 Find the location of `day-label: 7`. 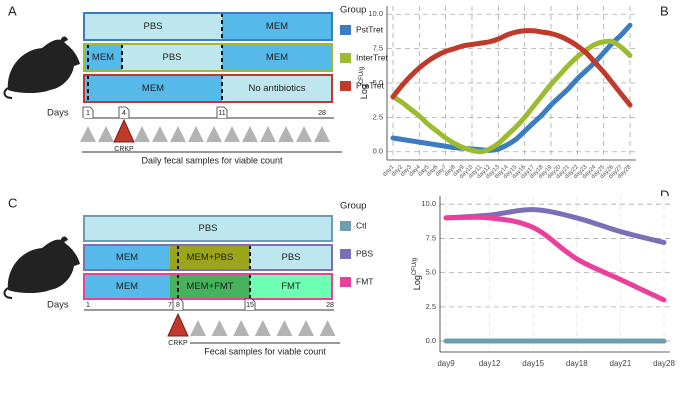

day-label: 7 is located at coordinates (170, 305).